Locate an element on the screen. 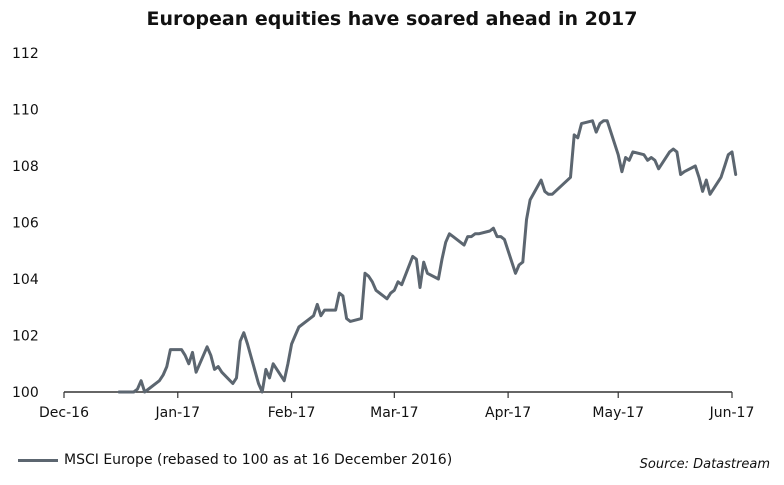  y-axis-labels: 100 102 104 106 108 110 112 is located at coordinates (25, 223).